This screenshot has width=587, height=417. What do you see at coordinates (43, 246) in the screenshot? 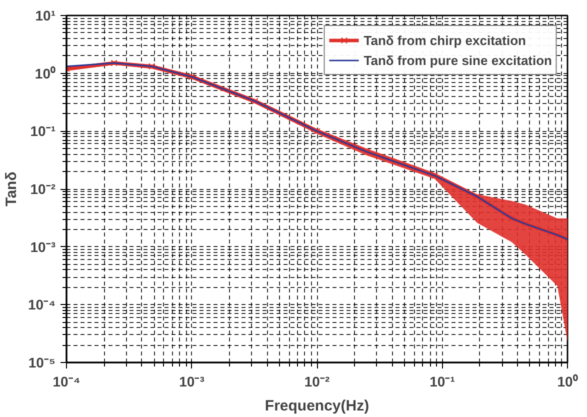
I see `y-tick-label: 10⁻³` at bounding box center [43, 246].